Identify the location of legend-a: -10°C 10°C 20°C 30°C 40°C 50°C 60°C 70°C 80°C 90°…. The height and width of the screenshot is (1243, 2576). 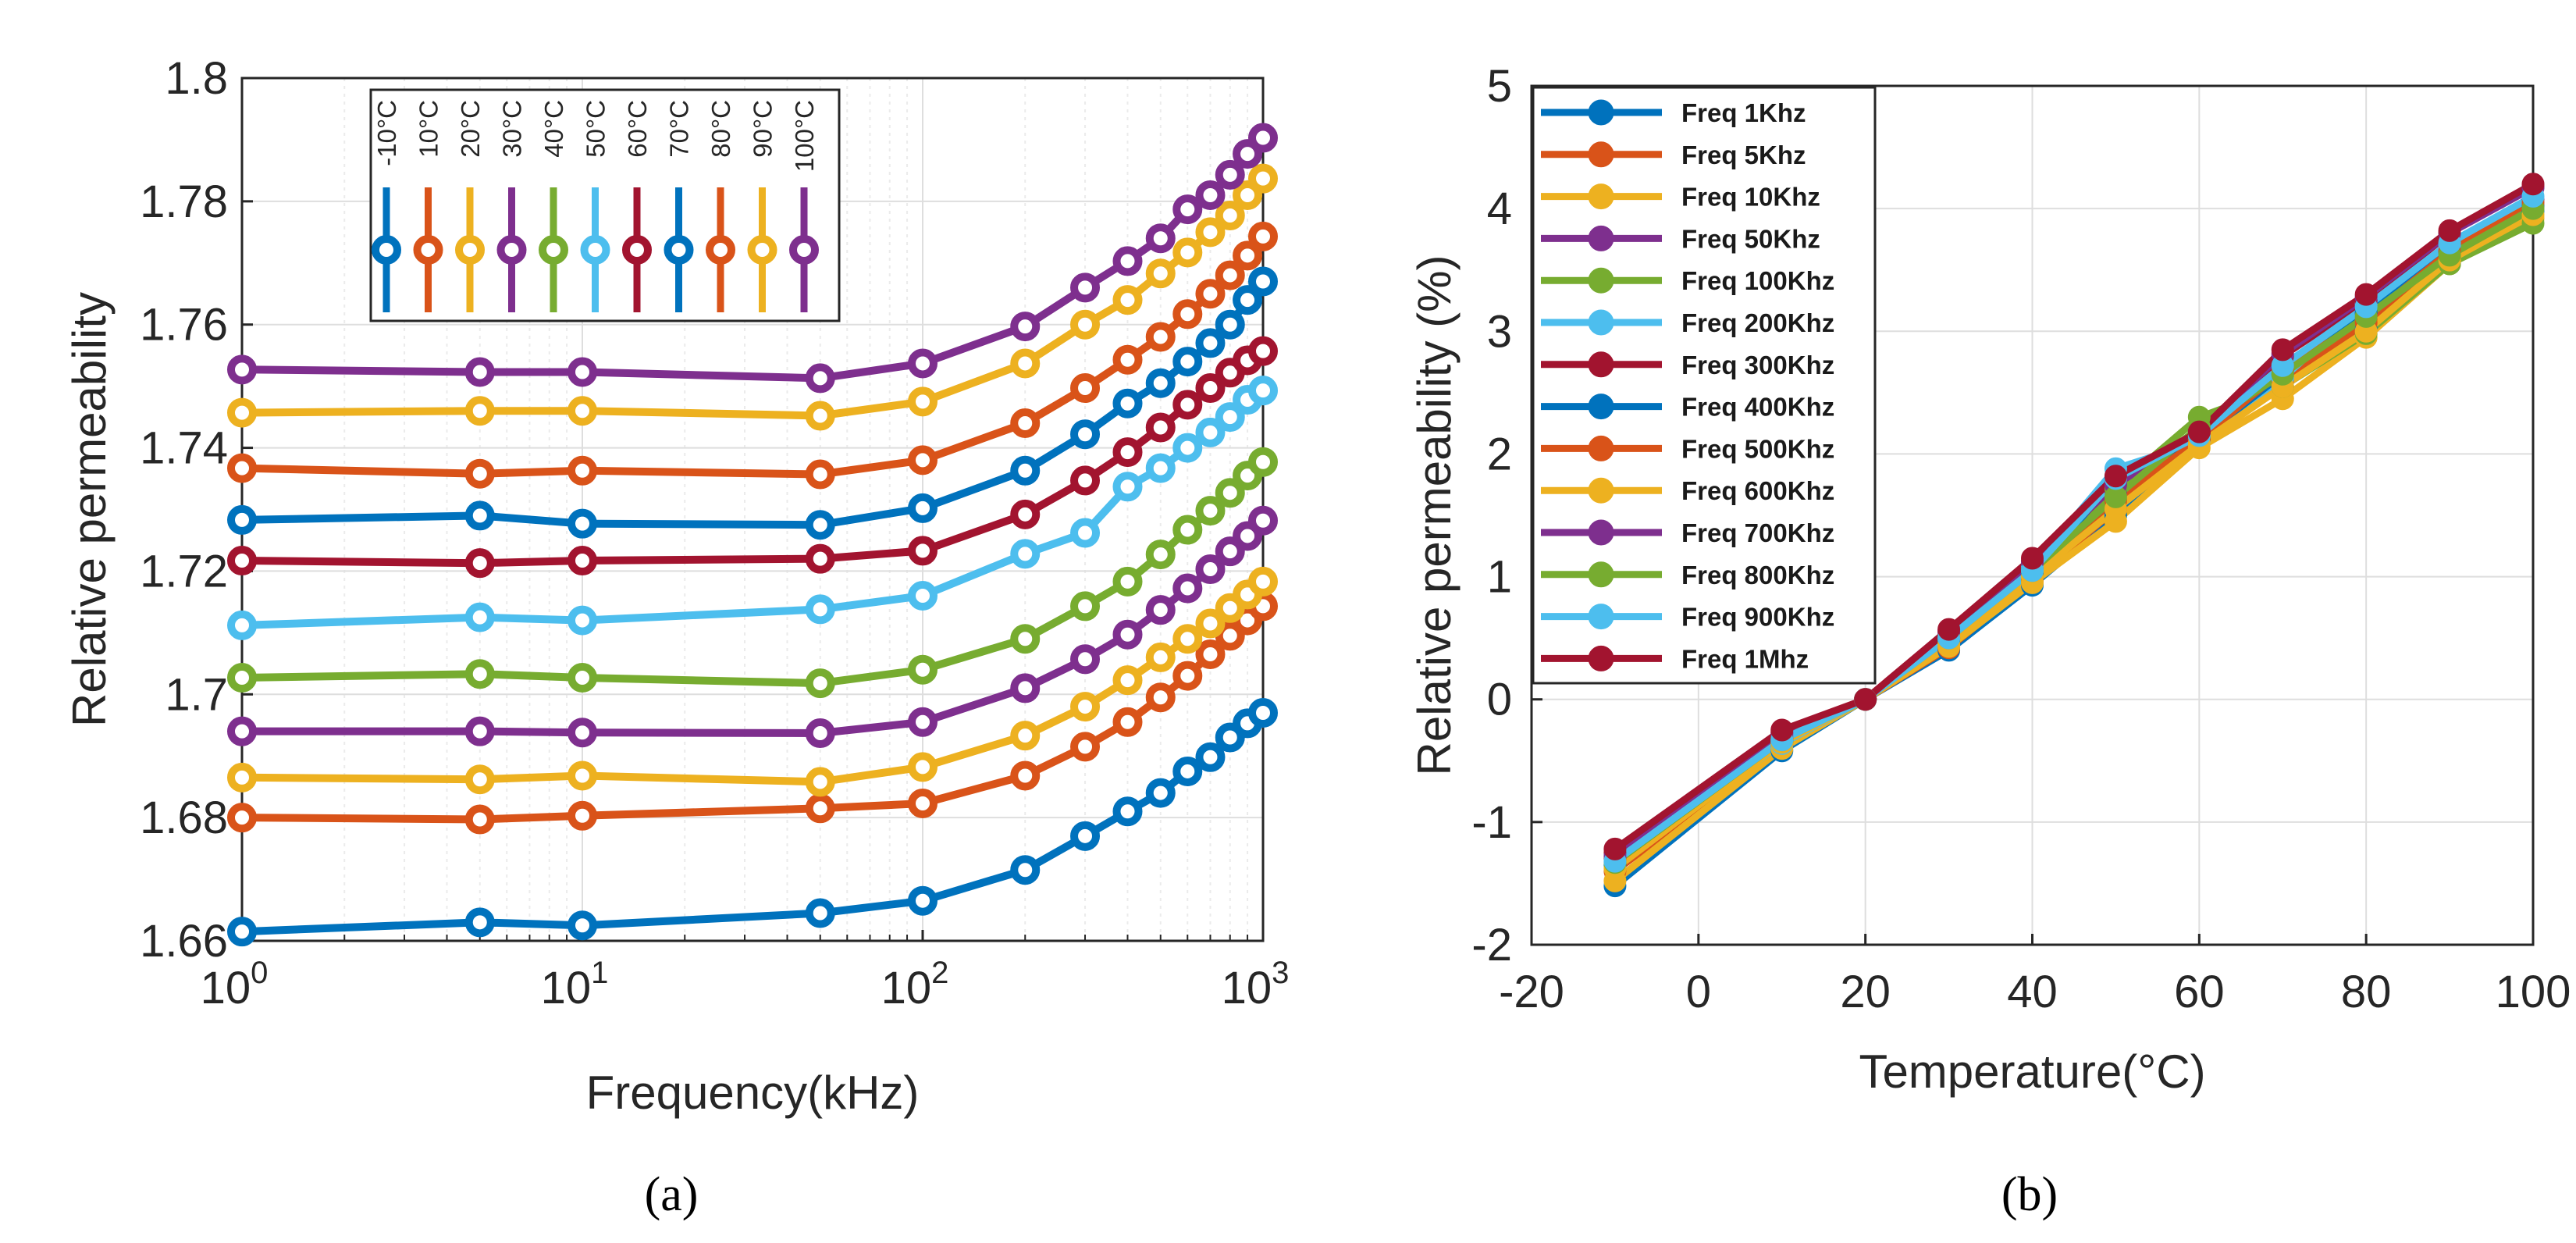
(605, 205).